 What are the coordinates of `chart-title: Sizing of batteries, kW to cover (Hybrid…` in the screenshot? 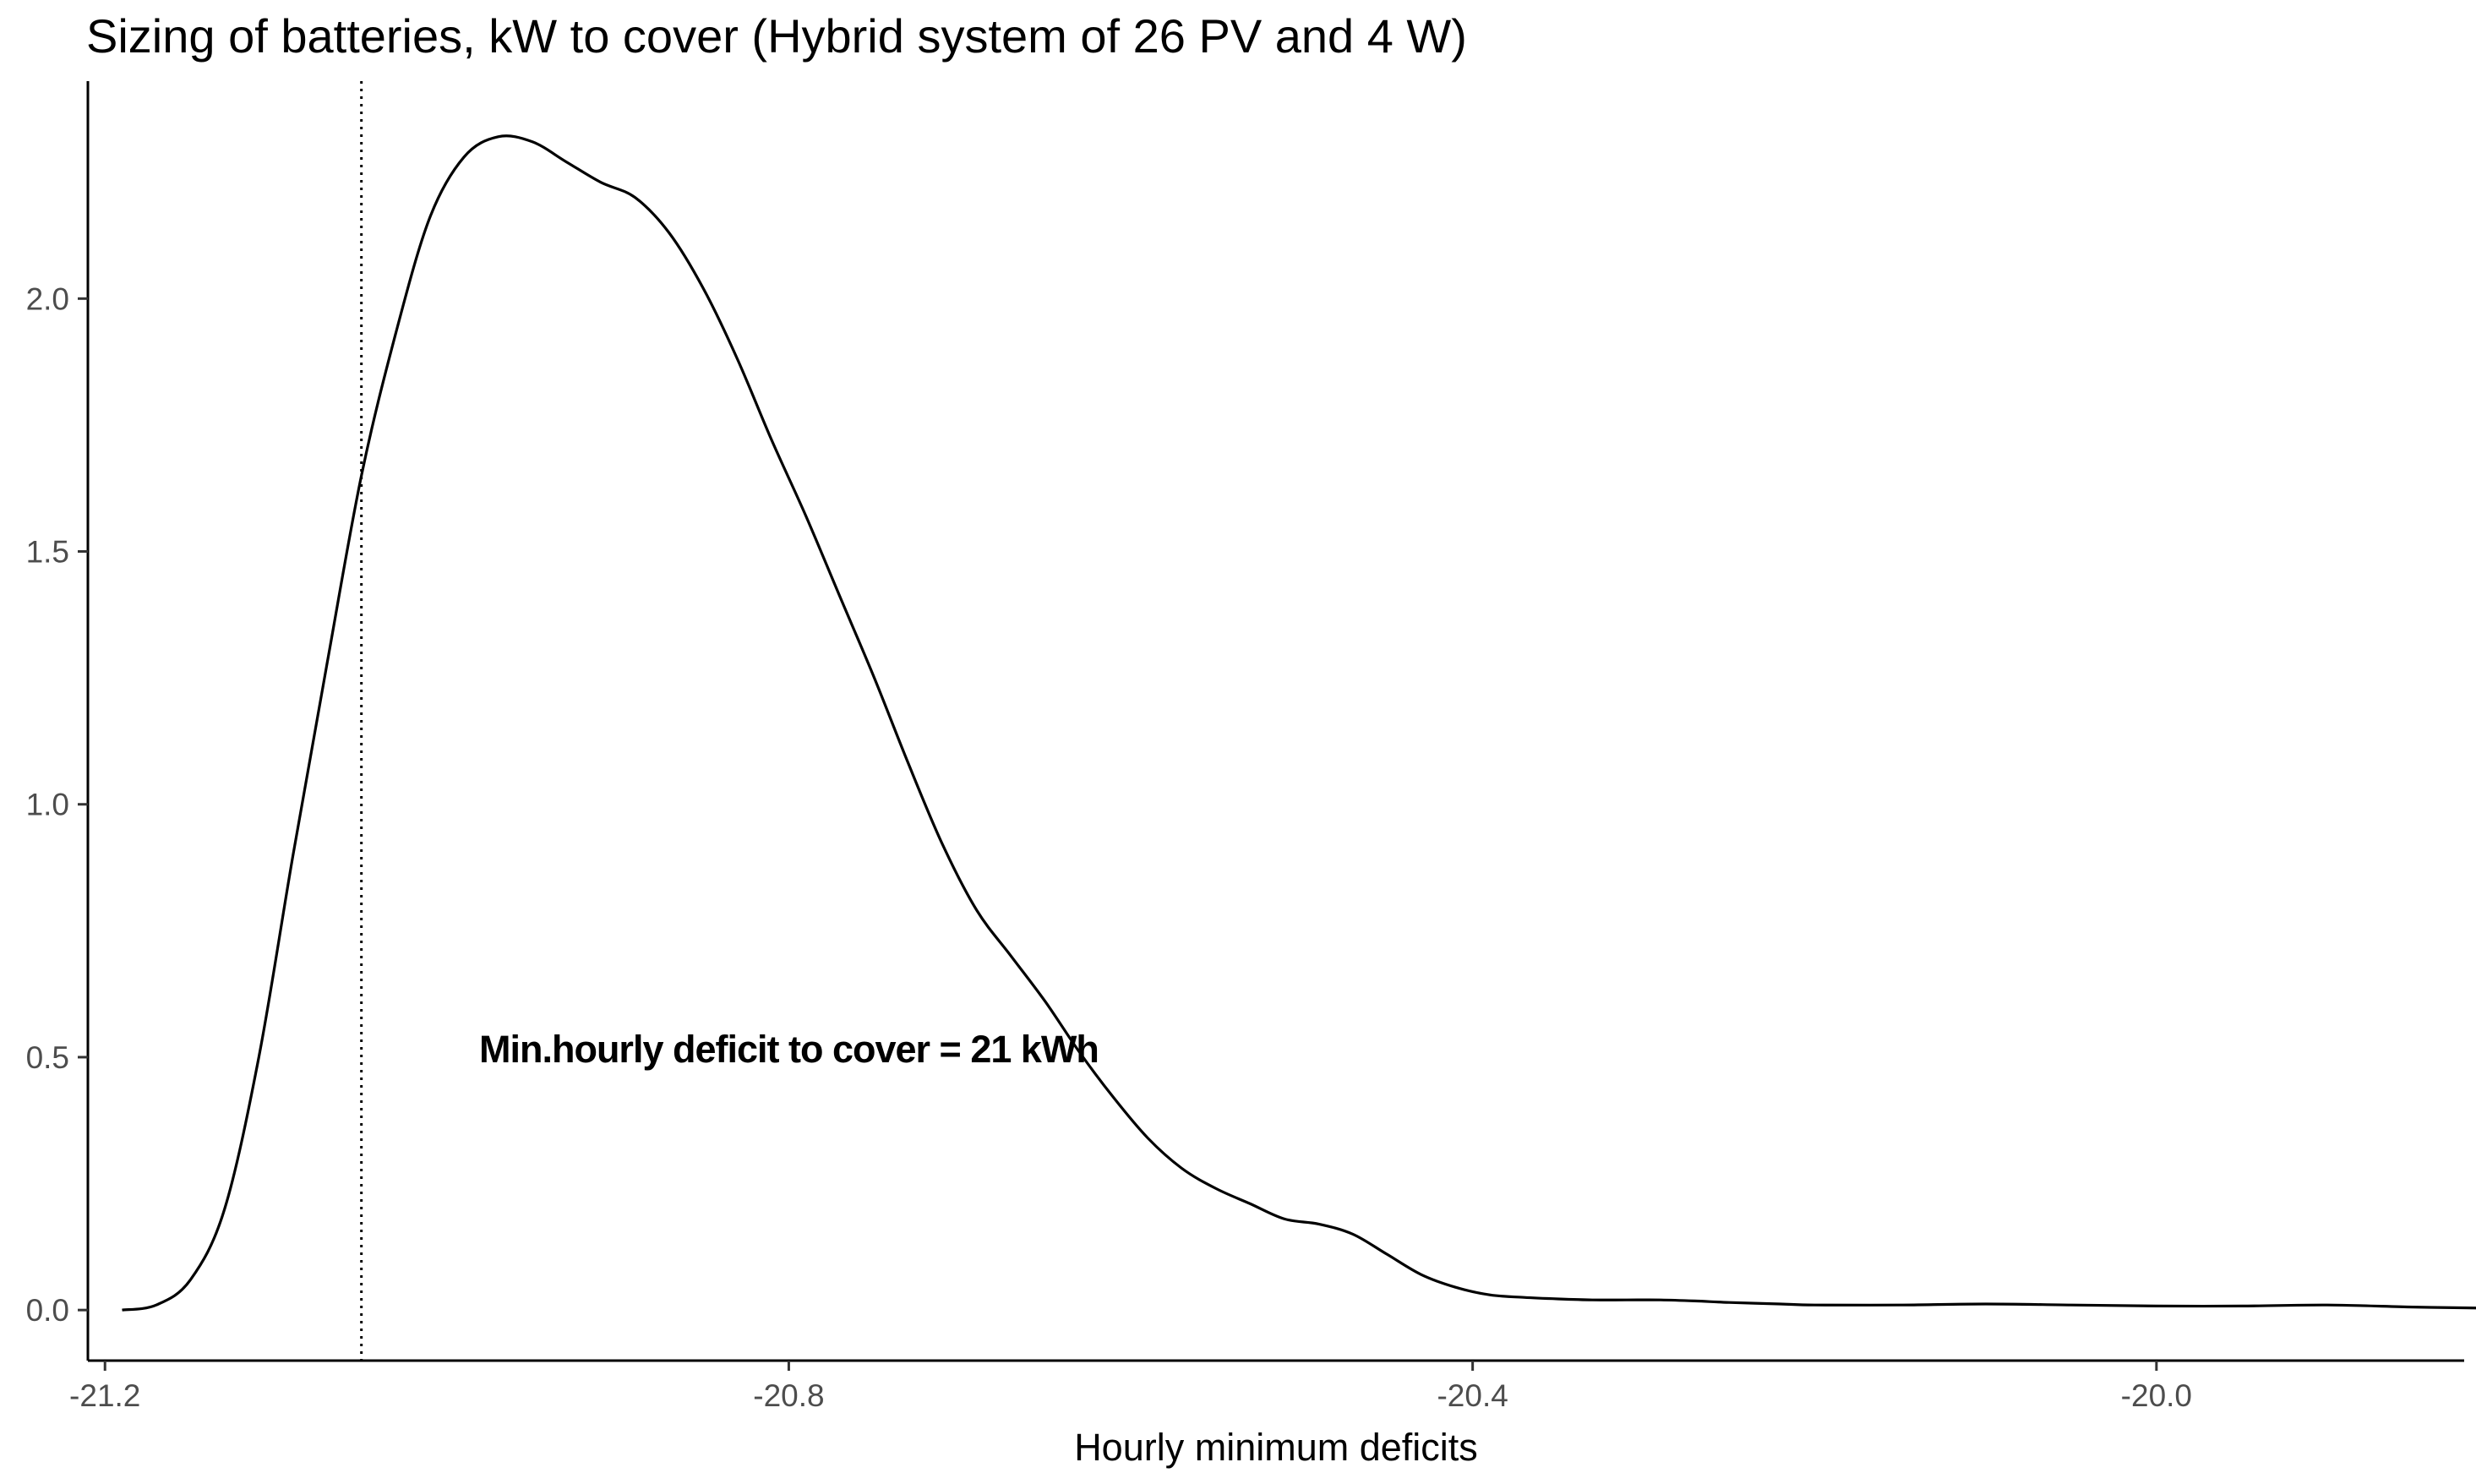 It's located at (776, 36).